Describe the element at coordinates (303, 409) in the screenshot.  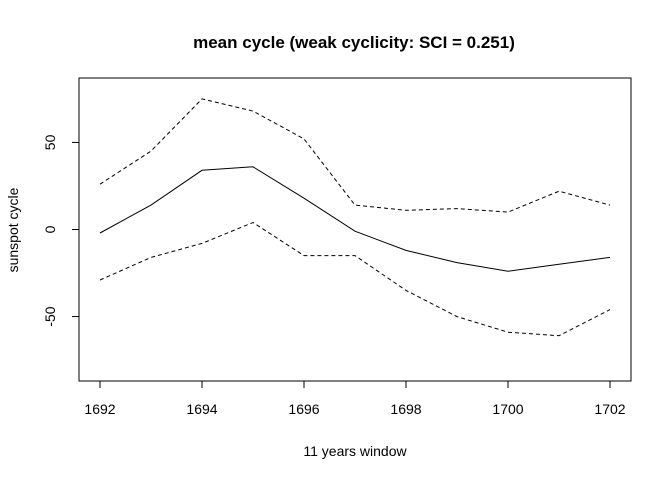
I see `x-tick-label: 1696` at that location.